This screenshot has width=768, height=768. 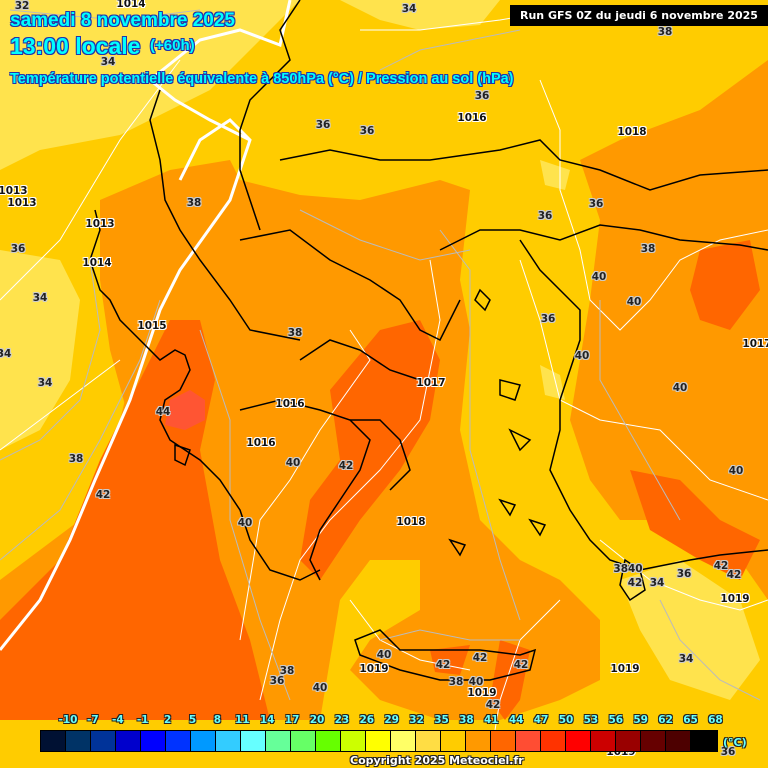 I want to click on pressure-label: 1015, so click(x=152, y=326).